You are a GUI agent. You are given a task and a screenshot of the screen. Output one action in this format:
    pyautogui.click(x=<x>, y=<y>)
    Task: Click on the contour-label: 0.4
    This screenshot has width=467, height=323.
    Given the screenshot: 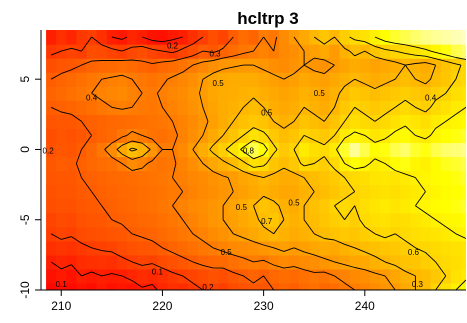 What is the action you would take?
    pyautogui.click(x=92, y=97)
    